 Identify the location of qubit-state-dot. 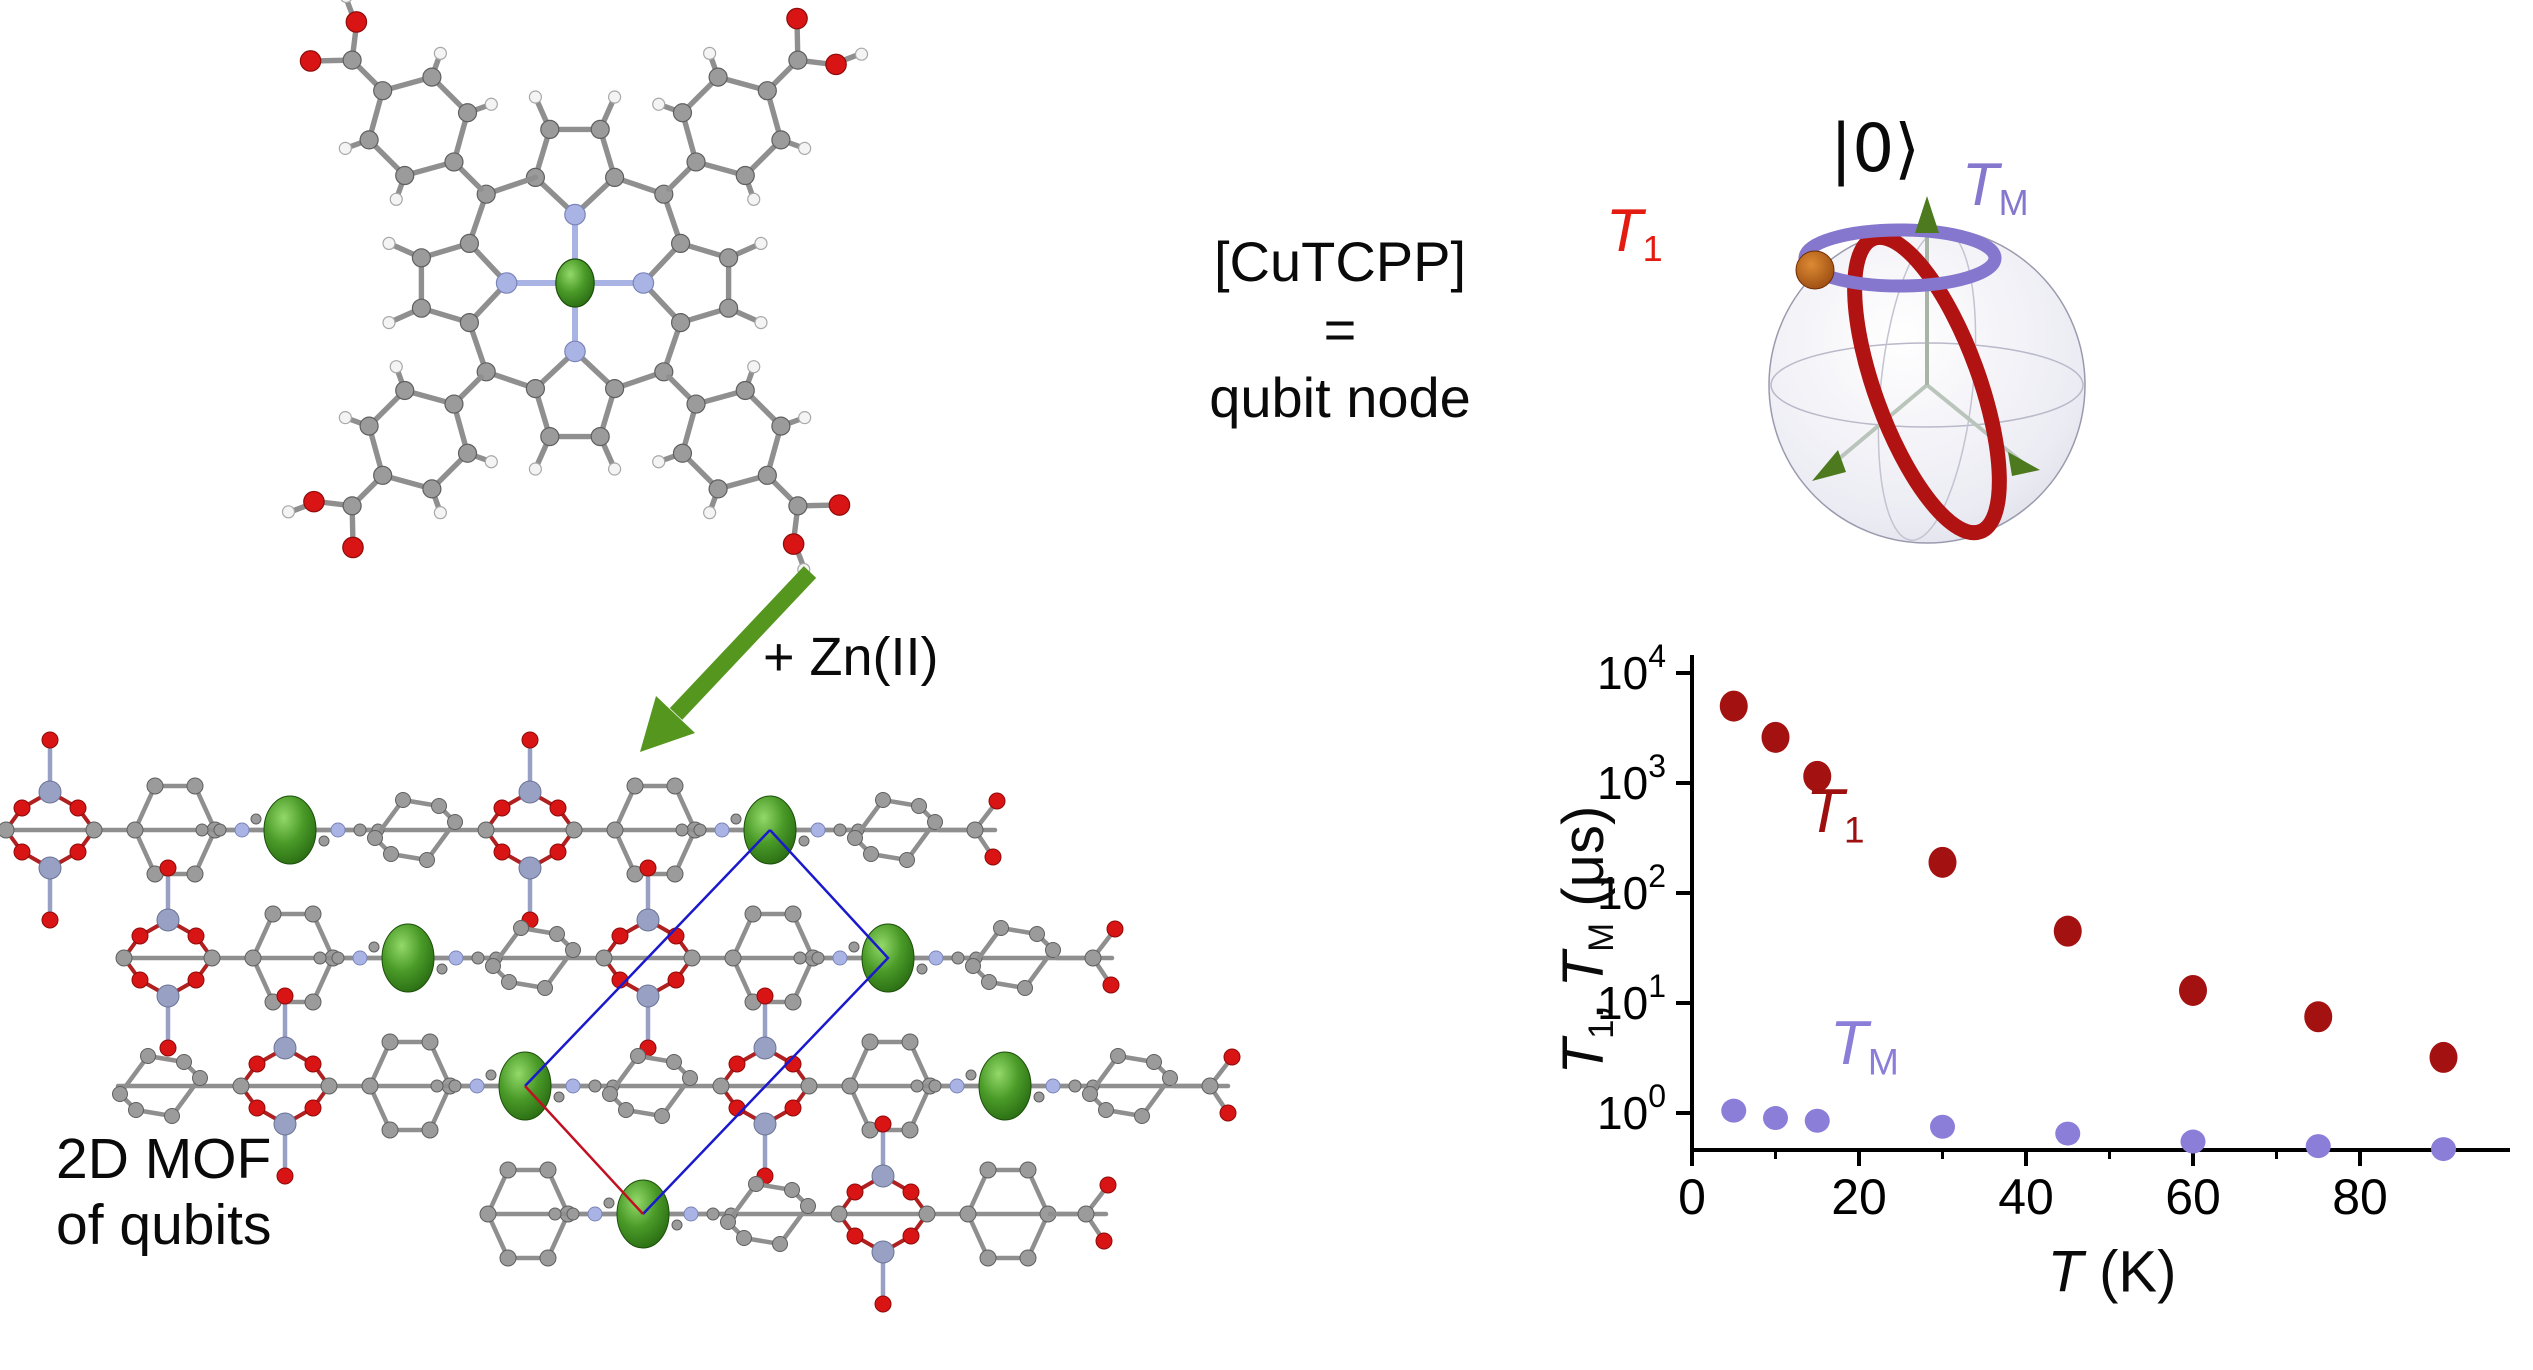
(1815, 270).